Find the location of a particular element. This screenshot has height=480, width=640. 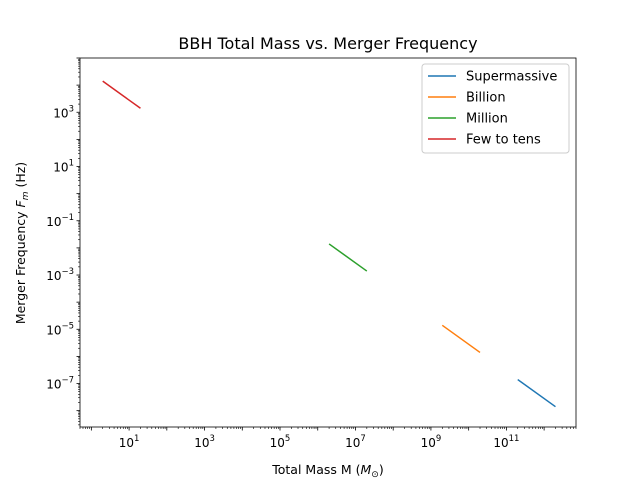

y-axis-label: Merger Frequency Fm (Hz) is located at coordinates (22, 243).